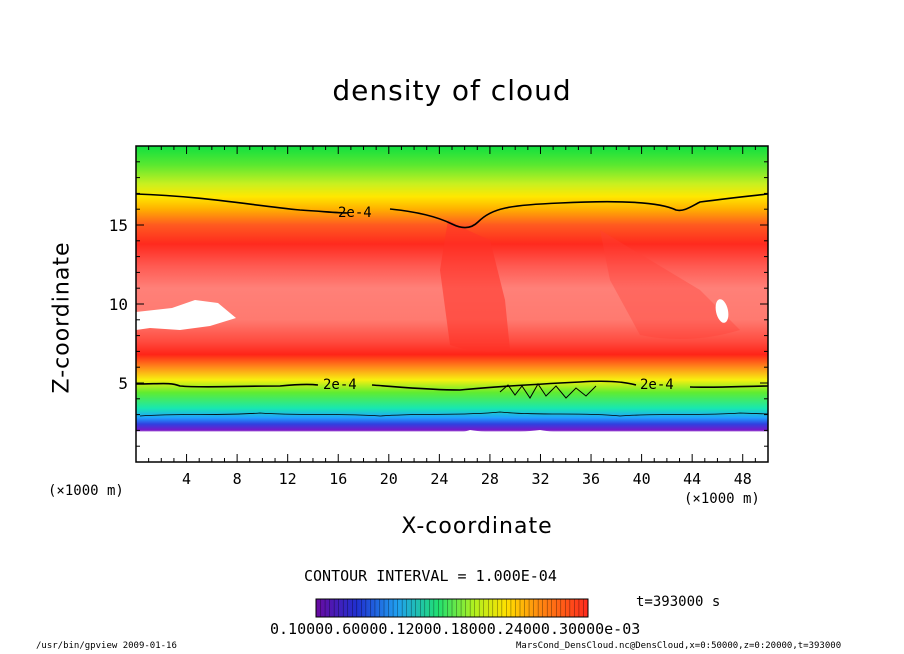 The height and width of the screenshot is (654, 904). Describe the element at coordinates (540, 479) in the screenshot. I see `x-tick-label: 32` at that location.